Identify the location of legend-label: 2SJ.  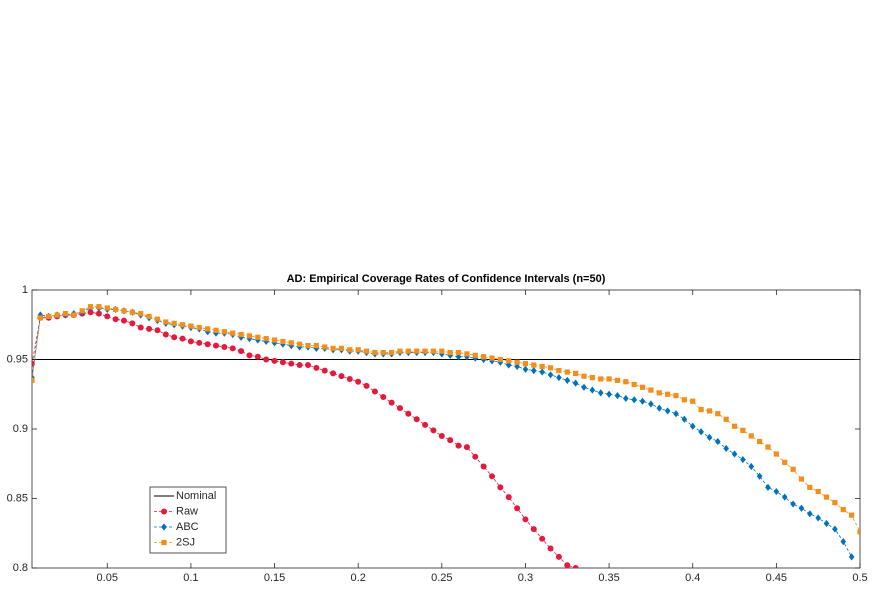
(185, 542).